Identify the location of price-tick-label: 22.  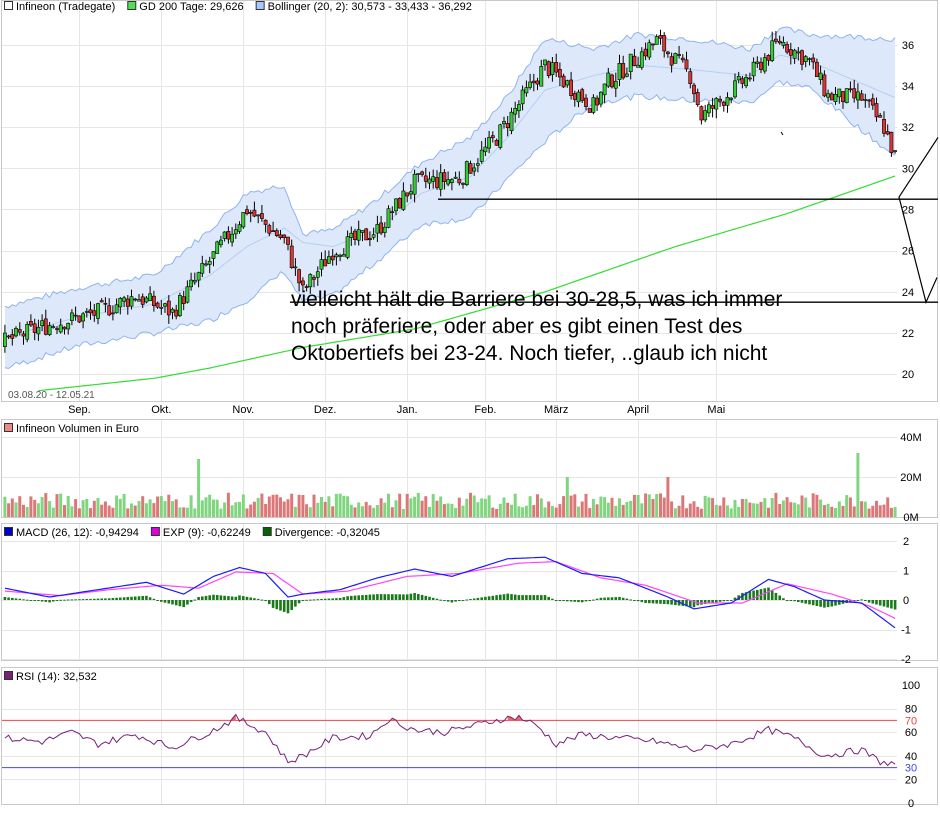
(908, 334).